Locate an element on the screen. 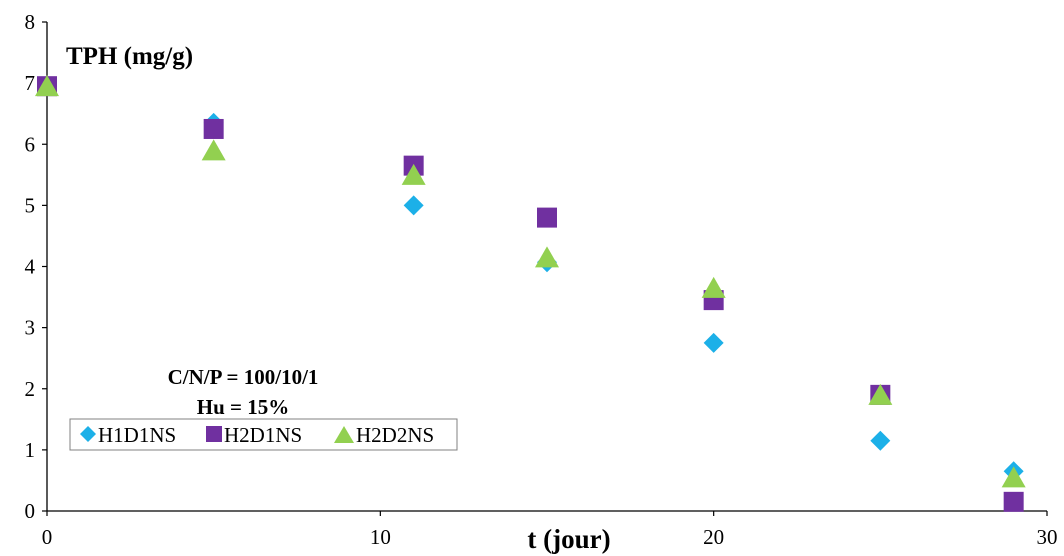 This screenshot has width=1064, height=556. legend-diamond-marker is located at coordinates (88, 434).